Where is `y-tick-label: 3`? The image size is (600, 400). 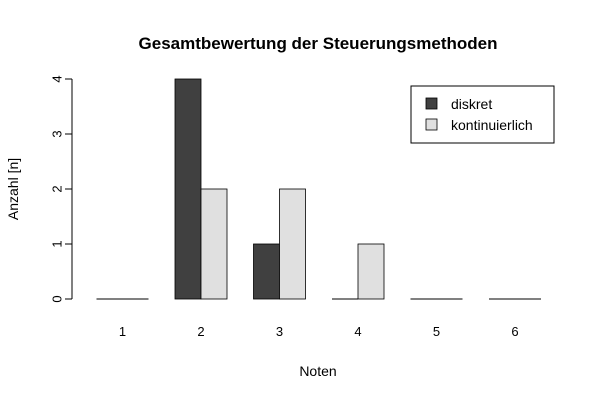 y-tick-label: 3 is located at coordinates (56, 133).